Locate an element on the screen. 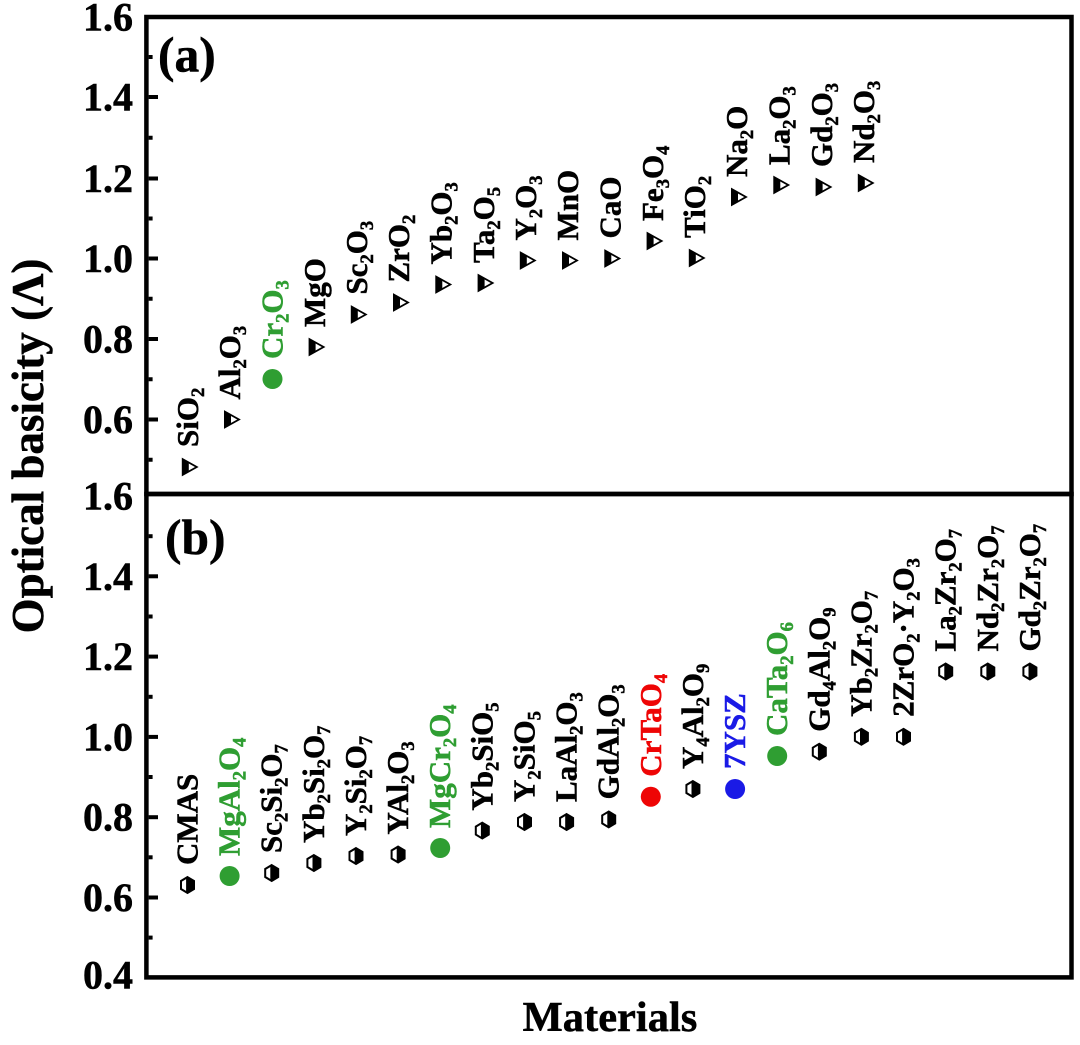  svg-text: MgO is located at coordinates (314, 292).